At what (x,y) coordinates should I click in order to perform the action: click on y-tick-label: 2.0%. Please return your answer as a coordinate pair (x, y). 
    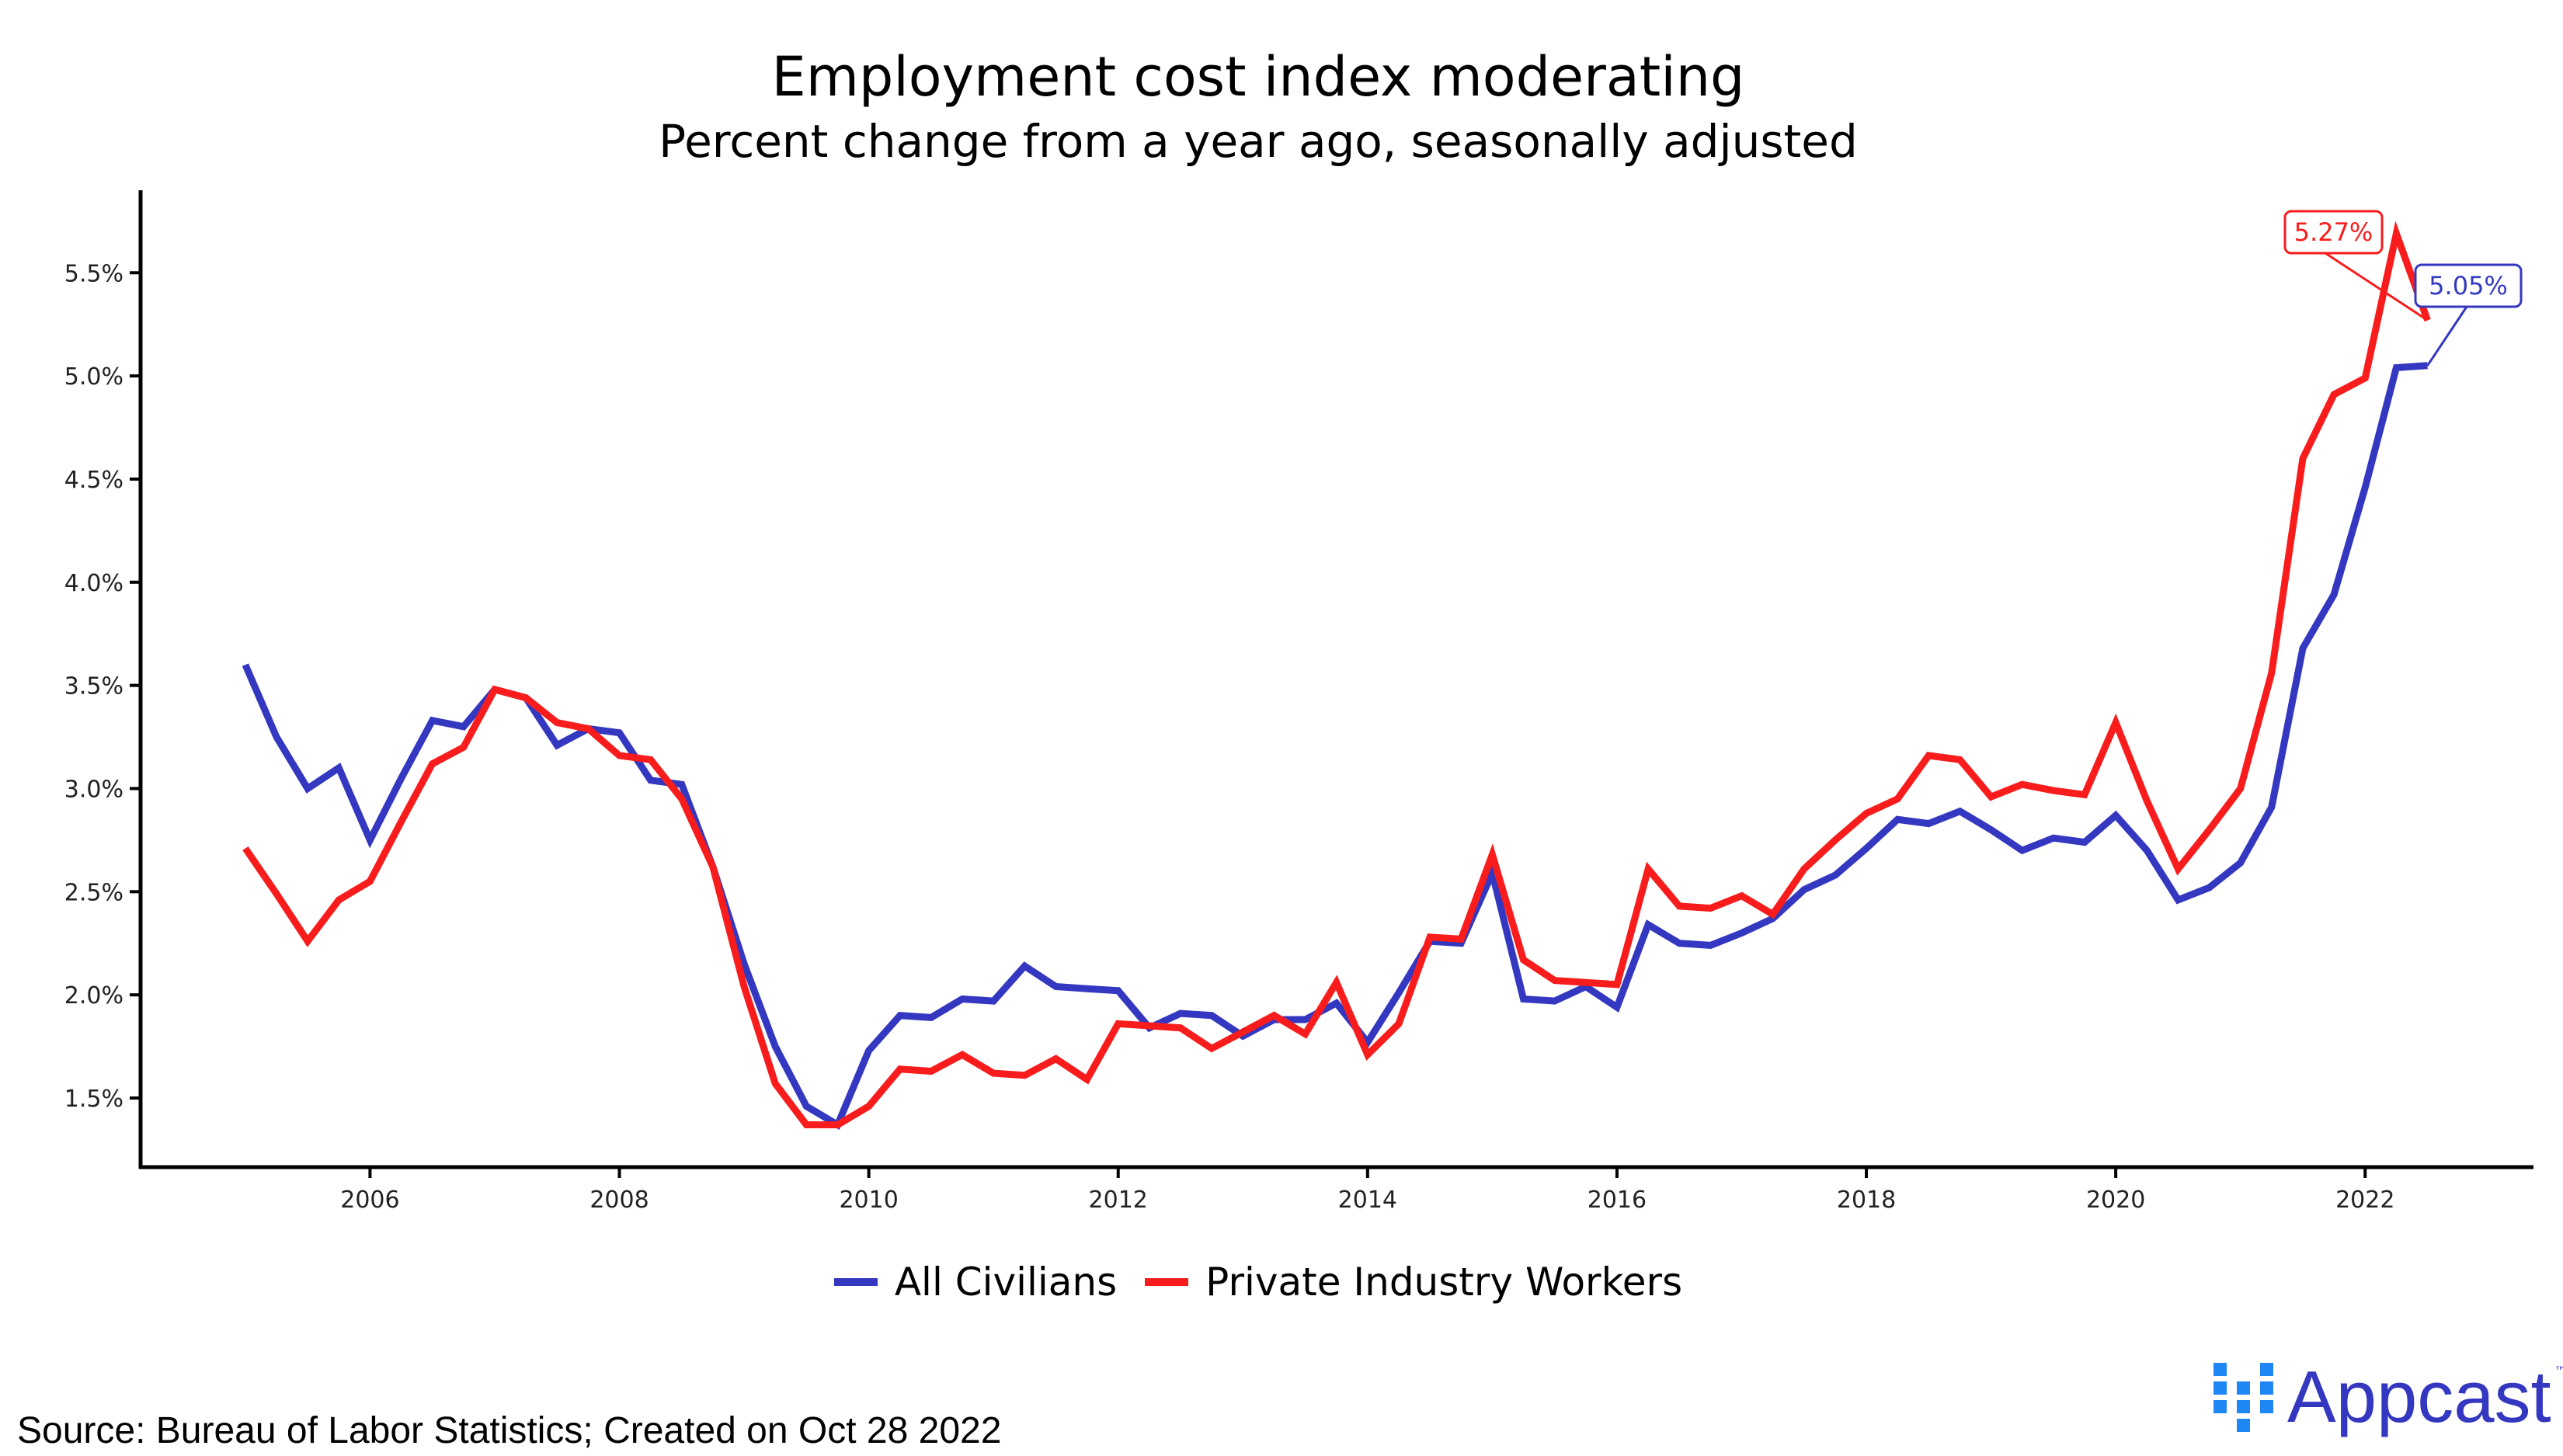
    Looking at the image, I should click on (93, 995).